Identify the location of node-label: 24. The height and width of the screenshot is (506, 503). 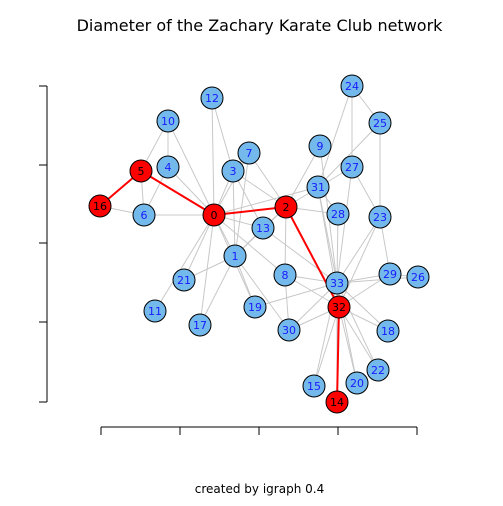
(352, 86).